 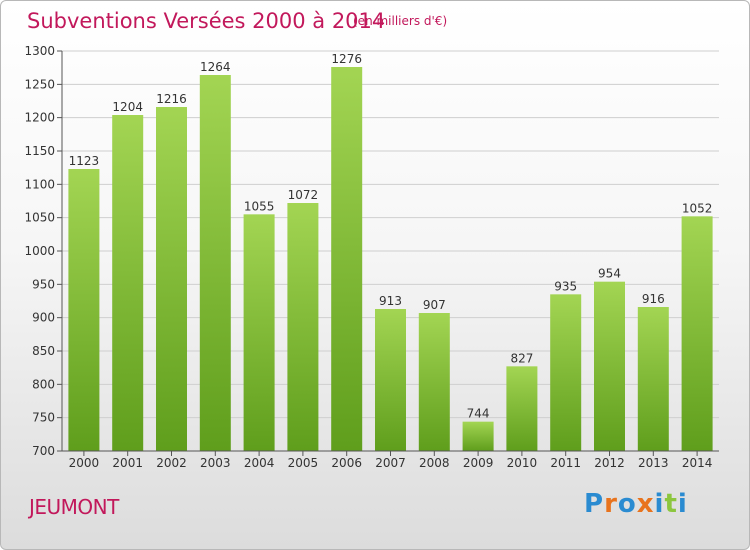 What do you see at coordinates (627, 504) in the screenshot?
I see `logo-letter: o` at bounding box center [627, 504].